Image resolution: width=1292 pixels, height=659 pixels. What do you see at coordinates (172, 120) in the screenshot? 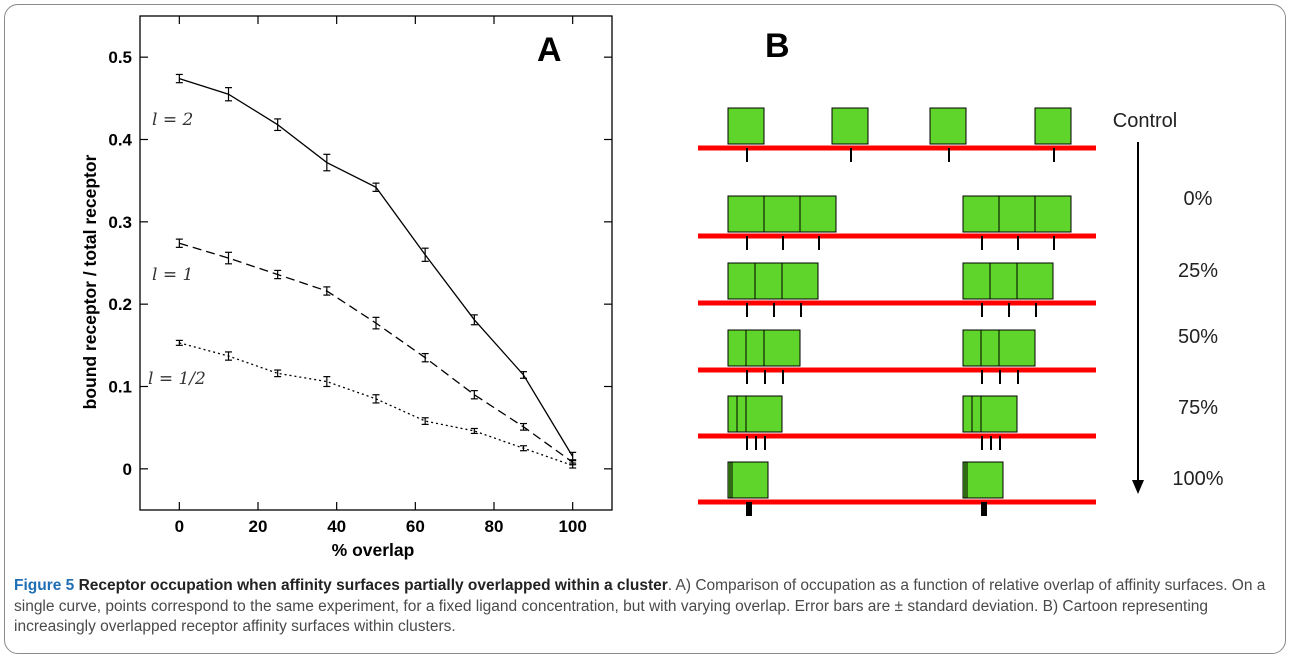
I see `series-label: l = 2` at bounding box center [172, 120].